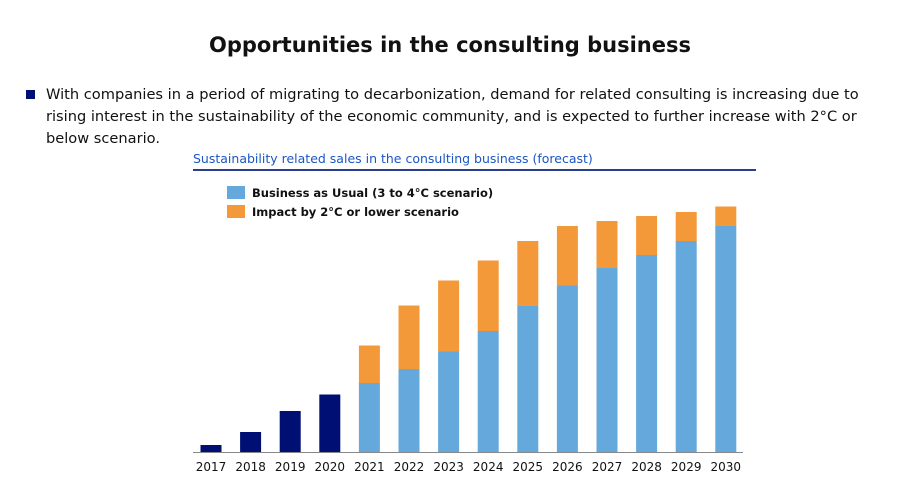  What do you see at coordinates (236, 192) in the screenshot?
I see `legend-swatch-bau` at bounding box center [236, 192].